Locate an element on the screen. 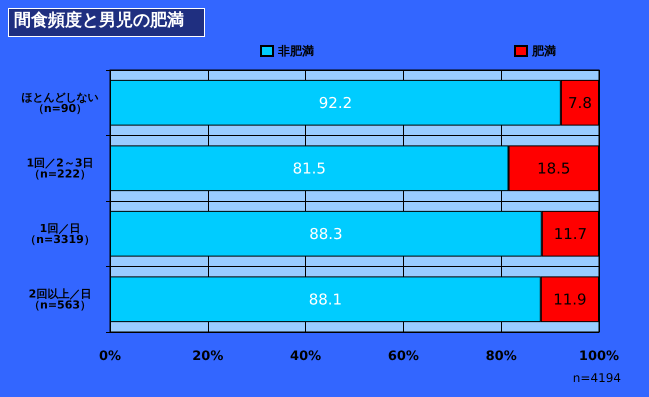 This screenshot has width=649, height=397. legend-label: 肥満 is located at coordinates (543, 51).